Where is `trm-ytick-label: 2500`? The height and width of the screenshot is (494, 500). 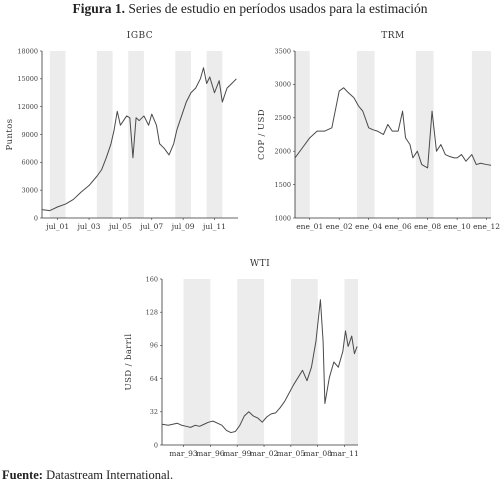 trm-ytick-label: 2500 is located at coordinates (282, 118).